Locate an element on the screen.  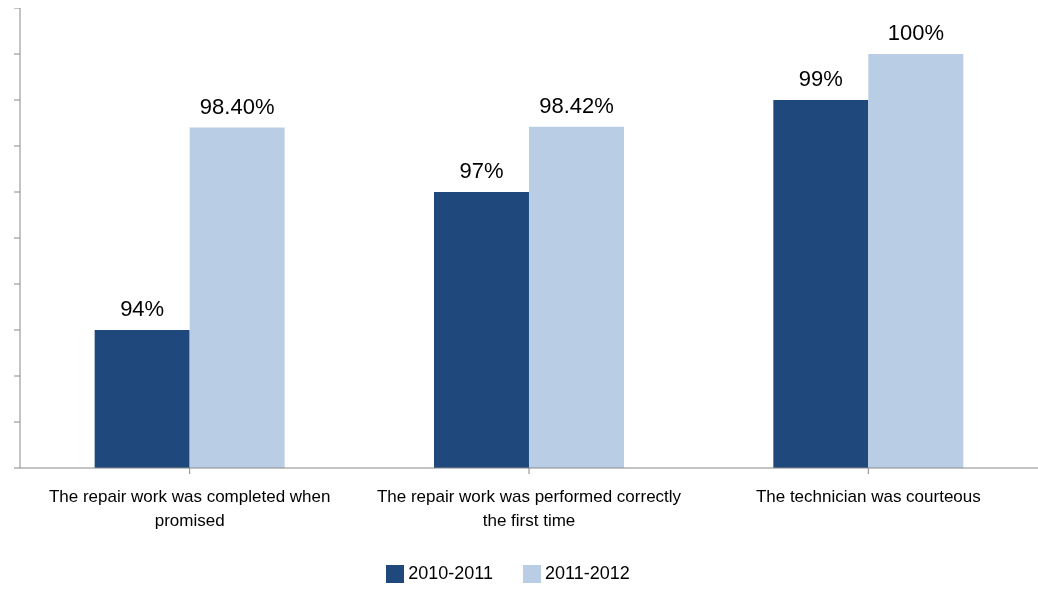
data-label: 99% is located at coordinates (820, 78).